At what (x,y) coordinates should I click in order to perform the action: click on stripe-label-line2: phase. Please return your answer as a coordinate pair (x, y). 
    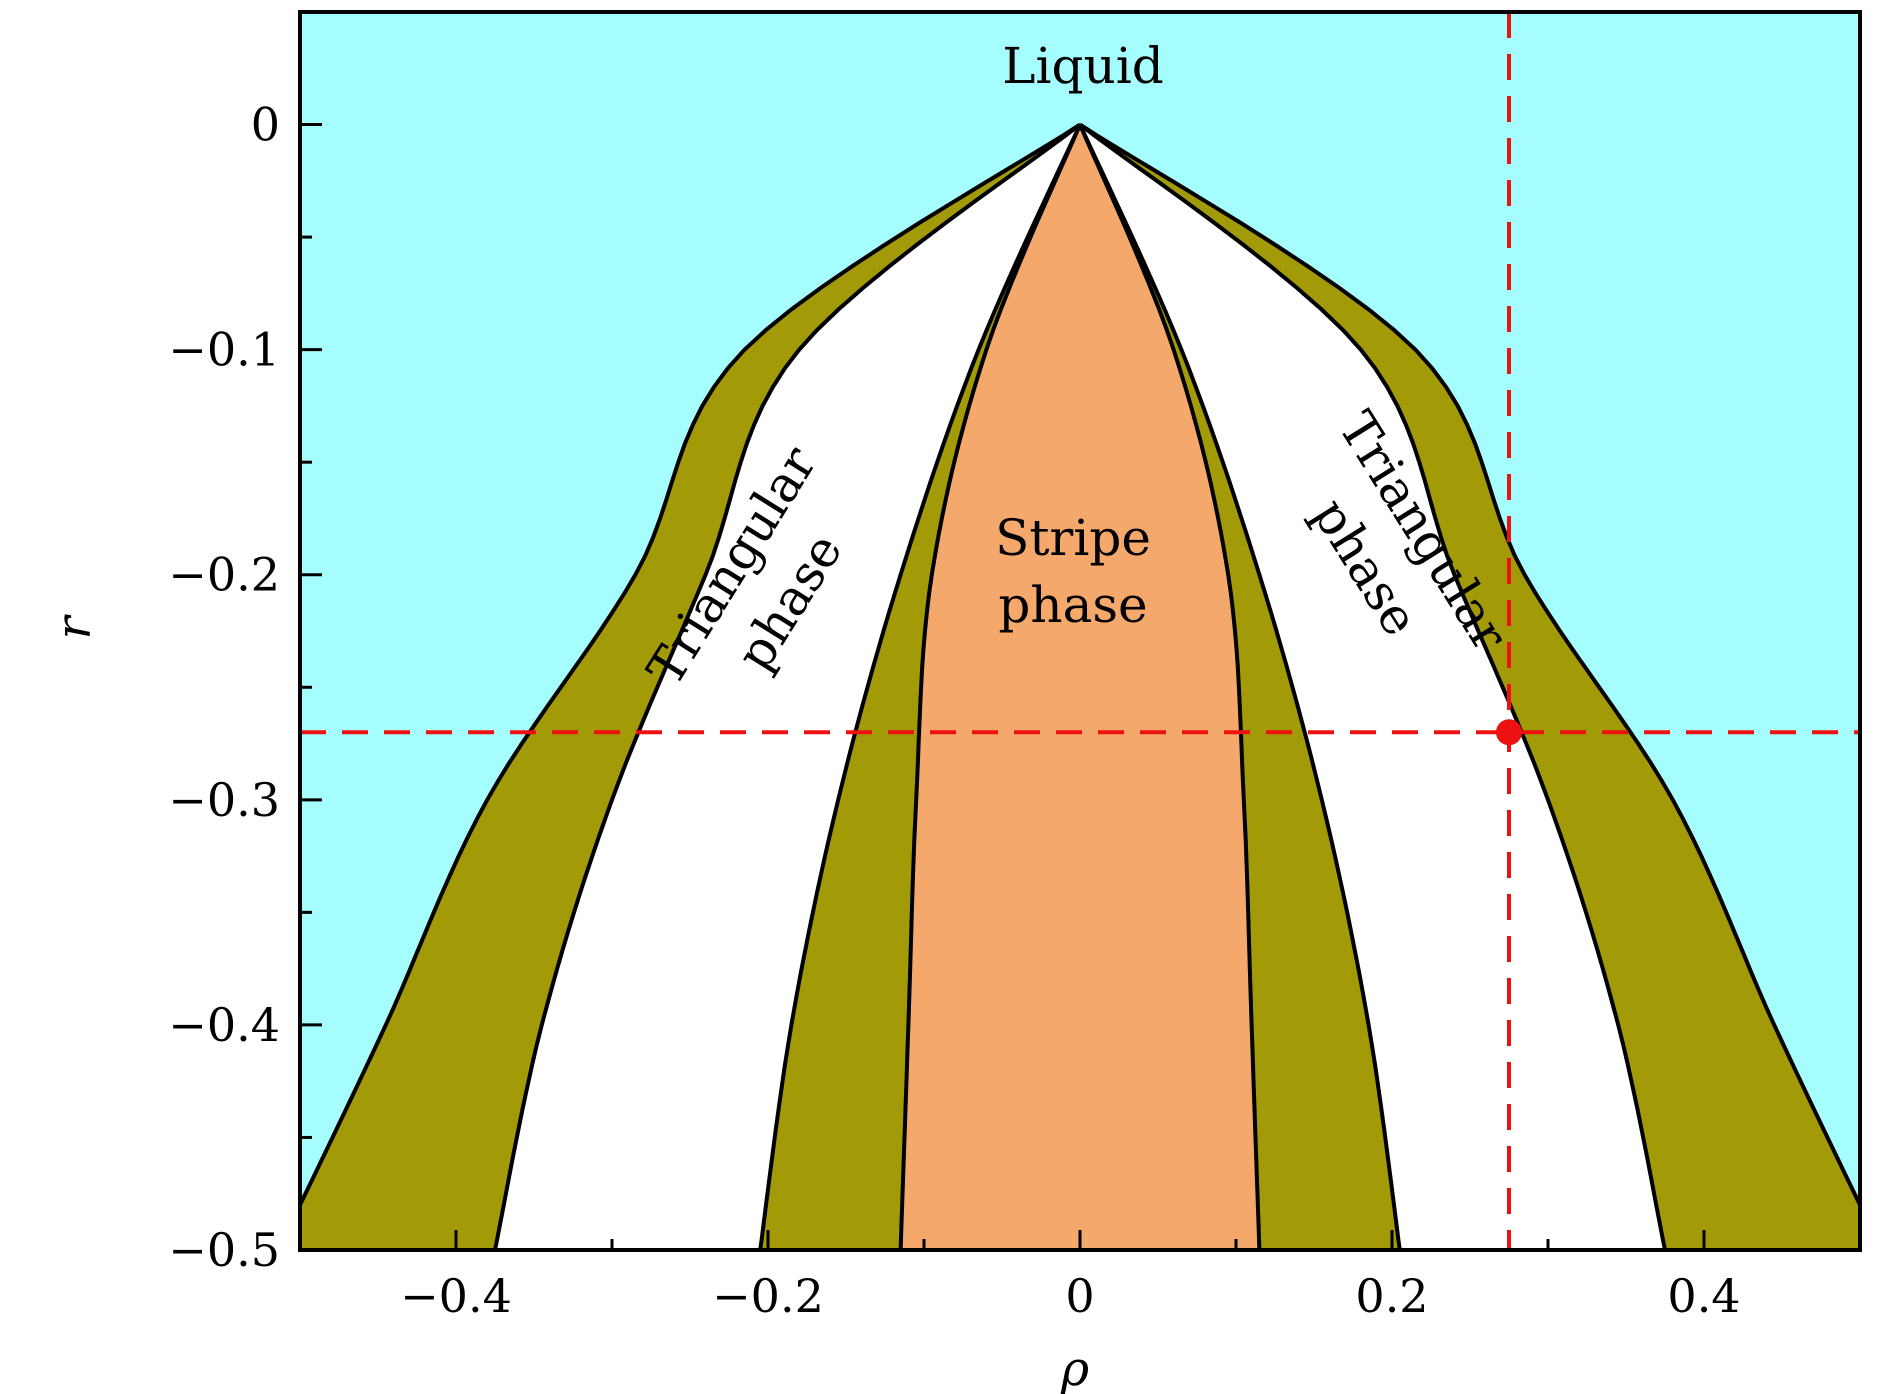
    Looking at the image, I should click on (1072, 605).